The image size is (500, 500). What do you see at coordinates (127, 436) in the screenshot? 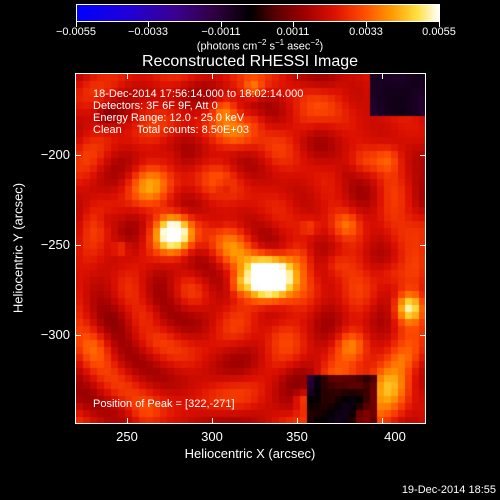
I see `x-tick-label: 250` at bounding box center [127, 436].